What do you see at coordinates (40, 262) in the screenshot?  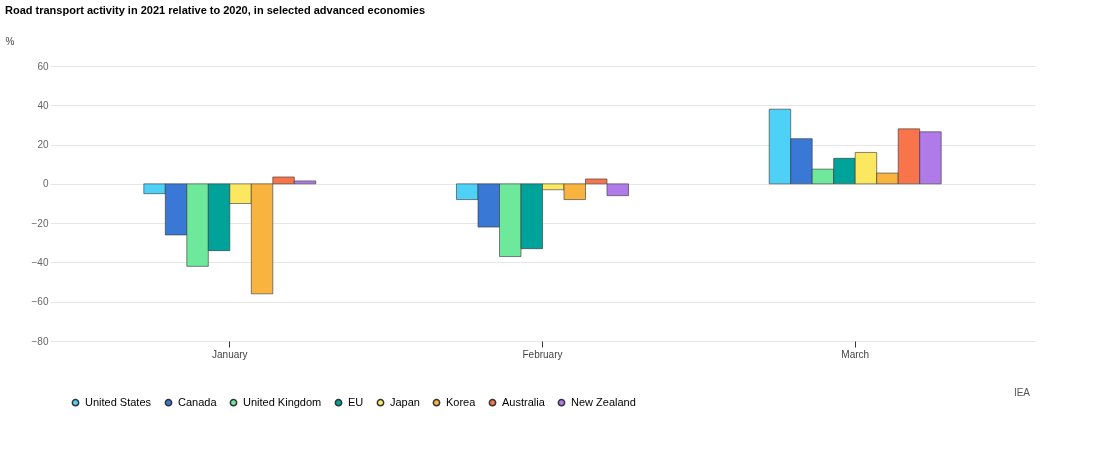 I see `y-tick-label: −40` at bounding box center [40, 262].